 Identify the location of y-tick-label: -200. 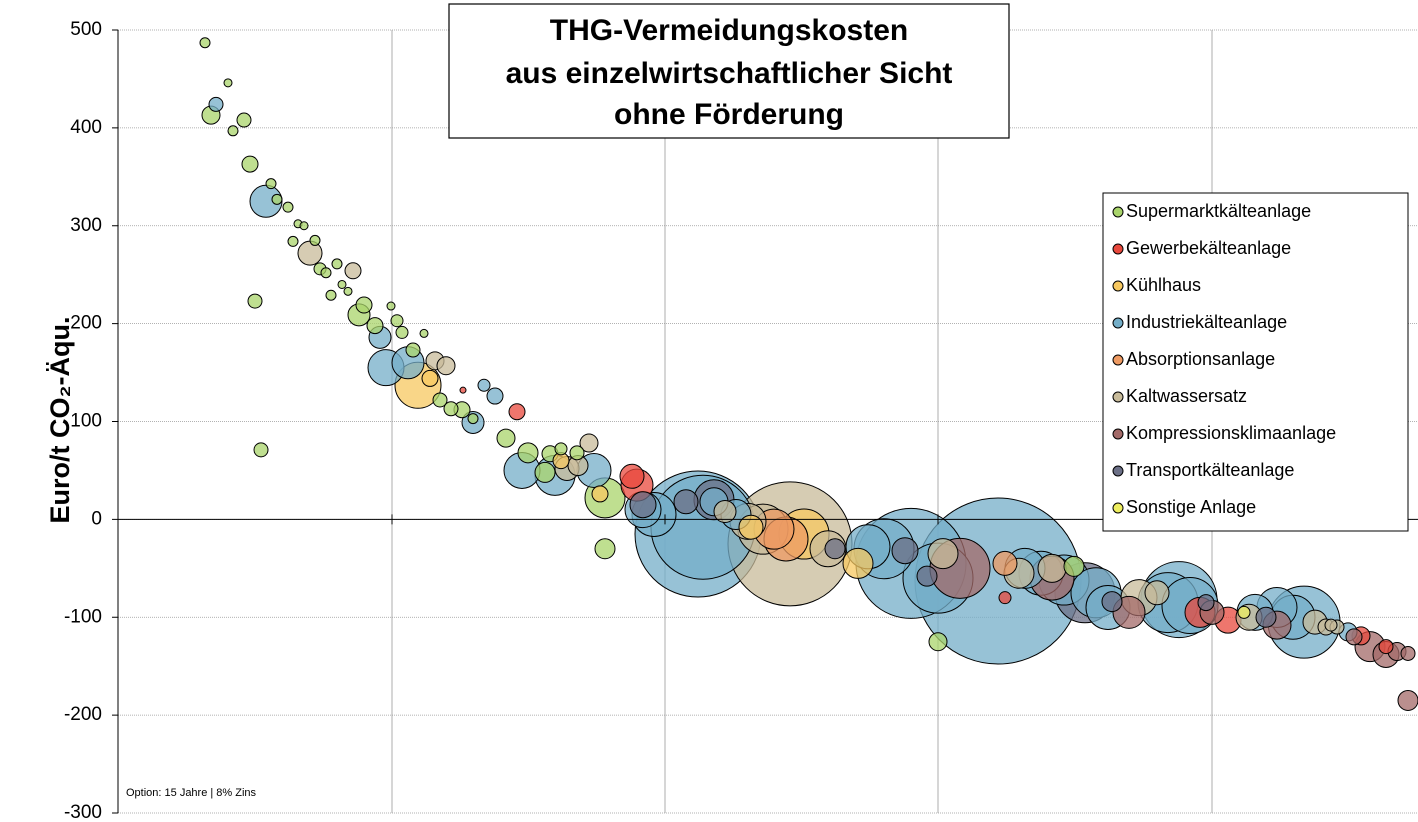
(83, 714).